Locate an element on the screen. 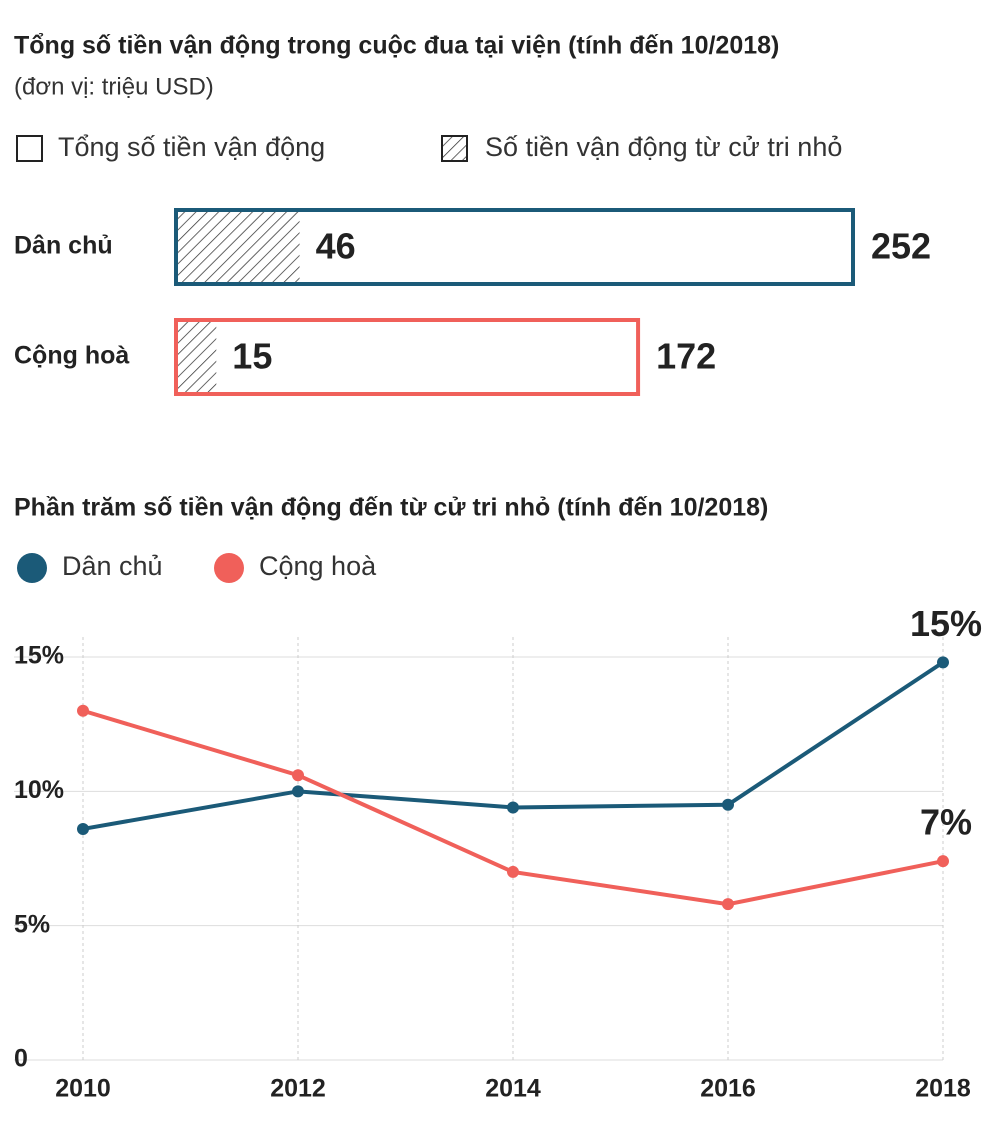  data-label: 15% is located at coordinates (946, 623).